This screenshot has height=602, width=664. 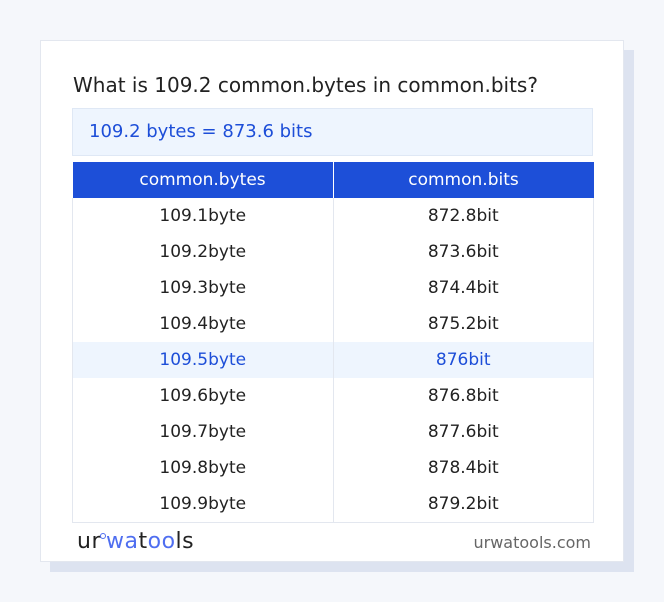 I want to click on table-row: 109.5byte 876bit, so click(x=333, y=360).